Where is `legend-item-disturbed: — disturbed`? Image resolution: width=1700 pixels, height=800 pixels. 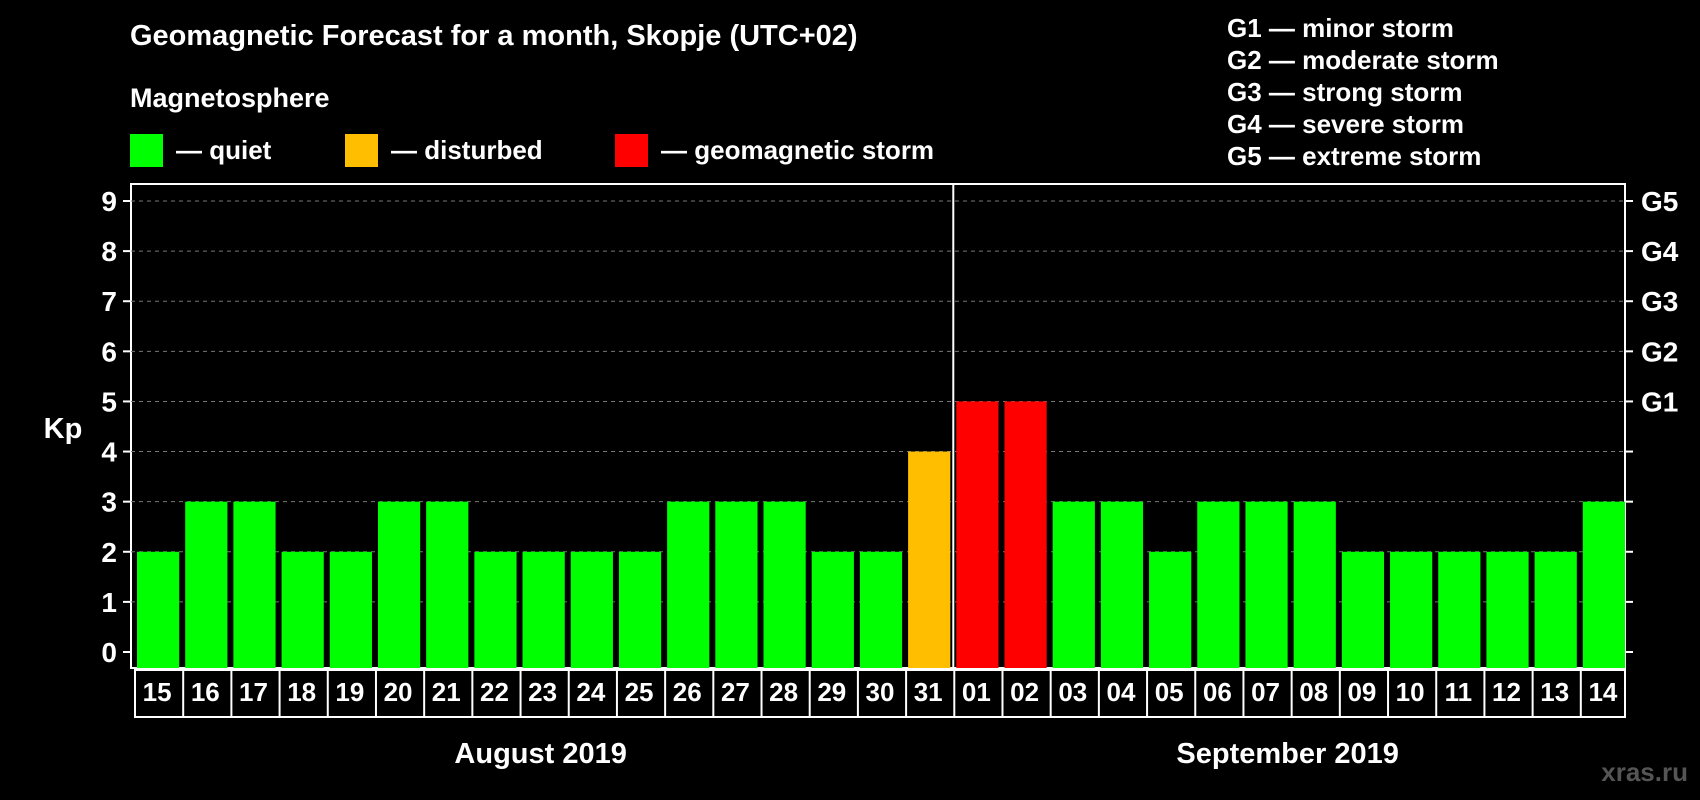 legend-item-disturbed: — disturbed is located at coordinates (444, 150).